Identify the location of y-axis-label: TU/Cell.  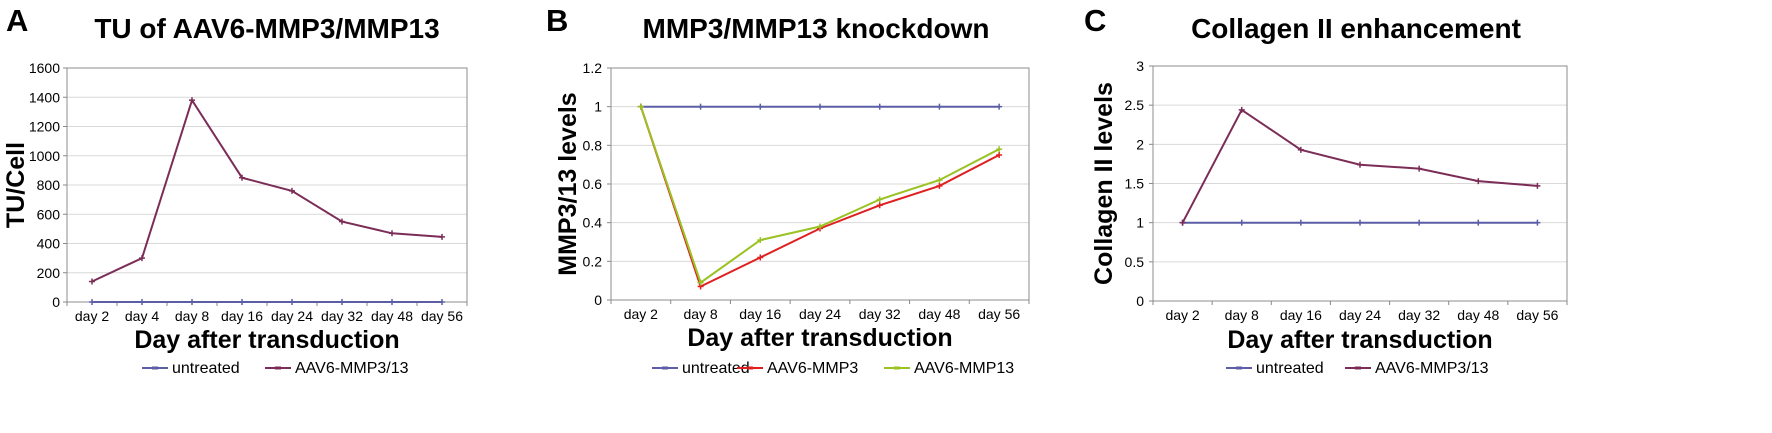
(16, 185).